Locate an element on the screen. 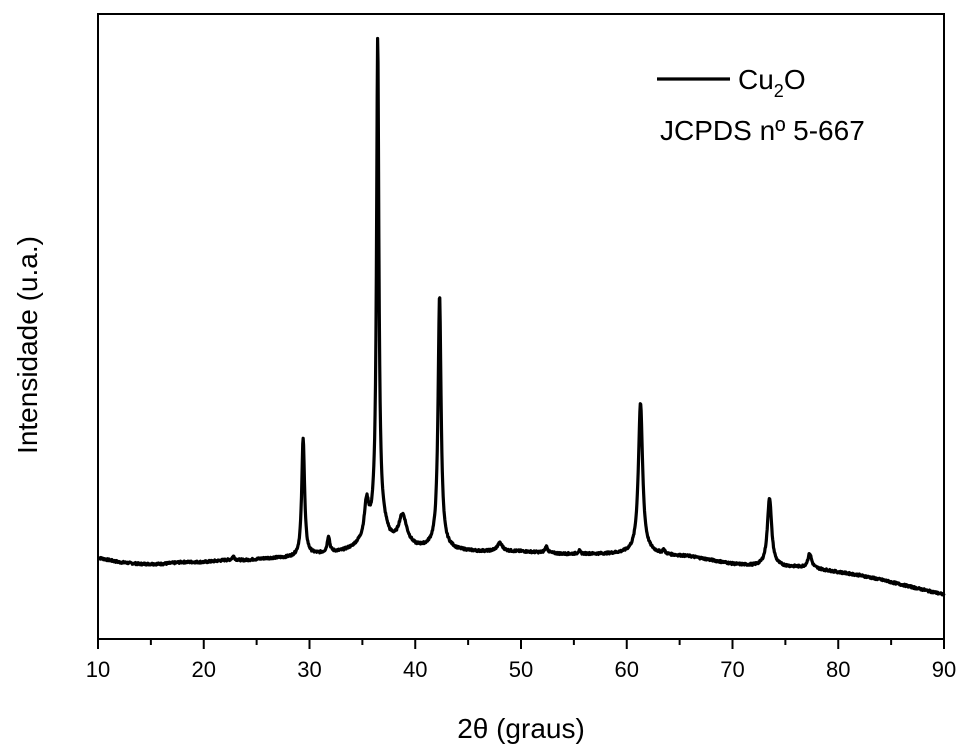 This screenshot has width=962, height=746. x-tick-label: 50 is located at coordinates (521, 669).